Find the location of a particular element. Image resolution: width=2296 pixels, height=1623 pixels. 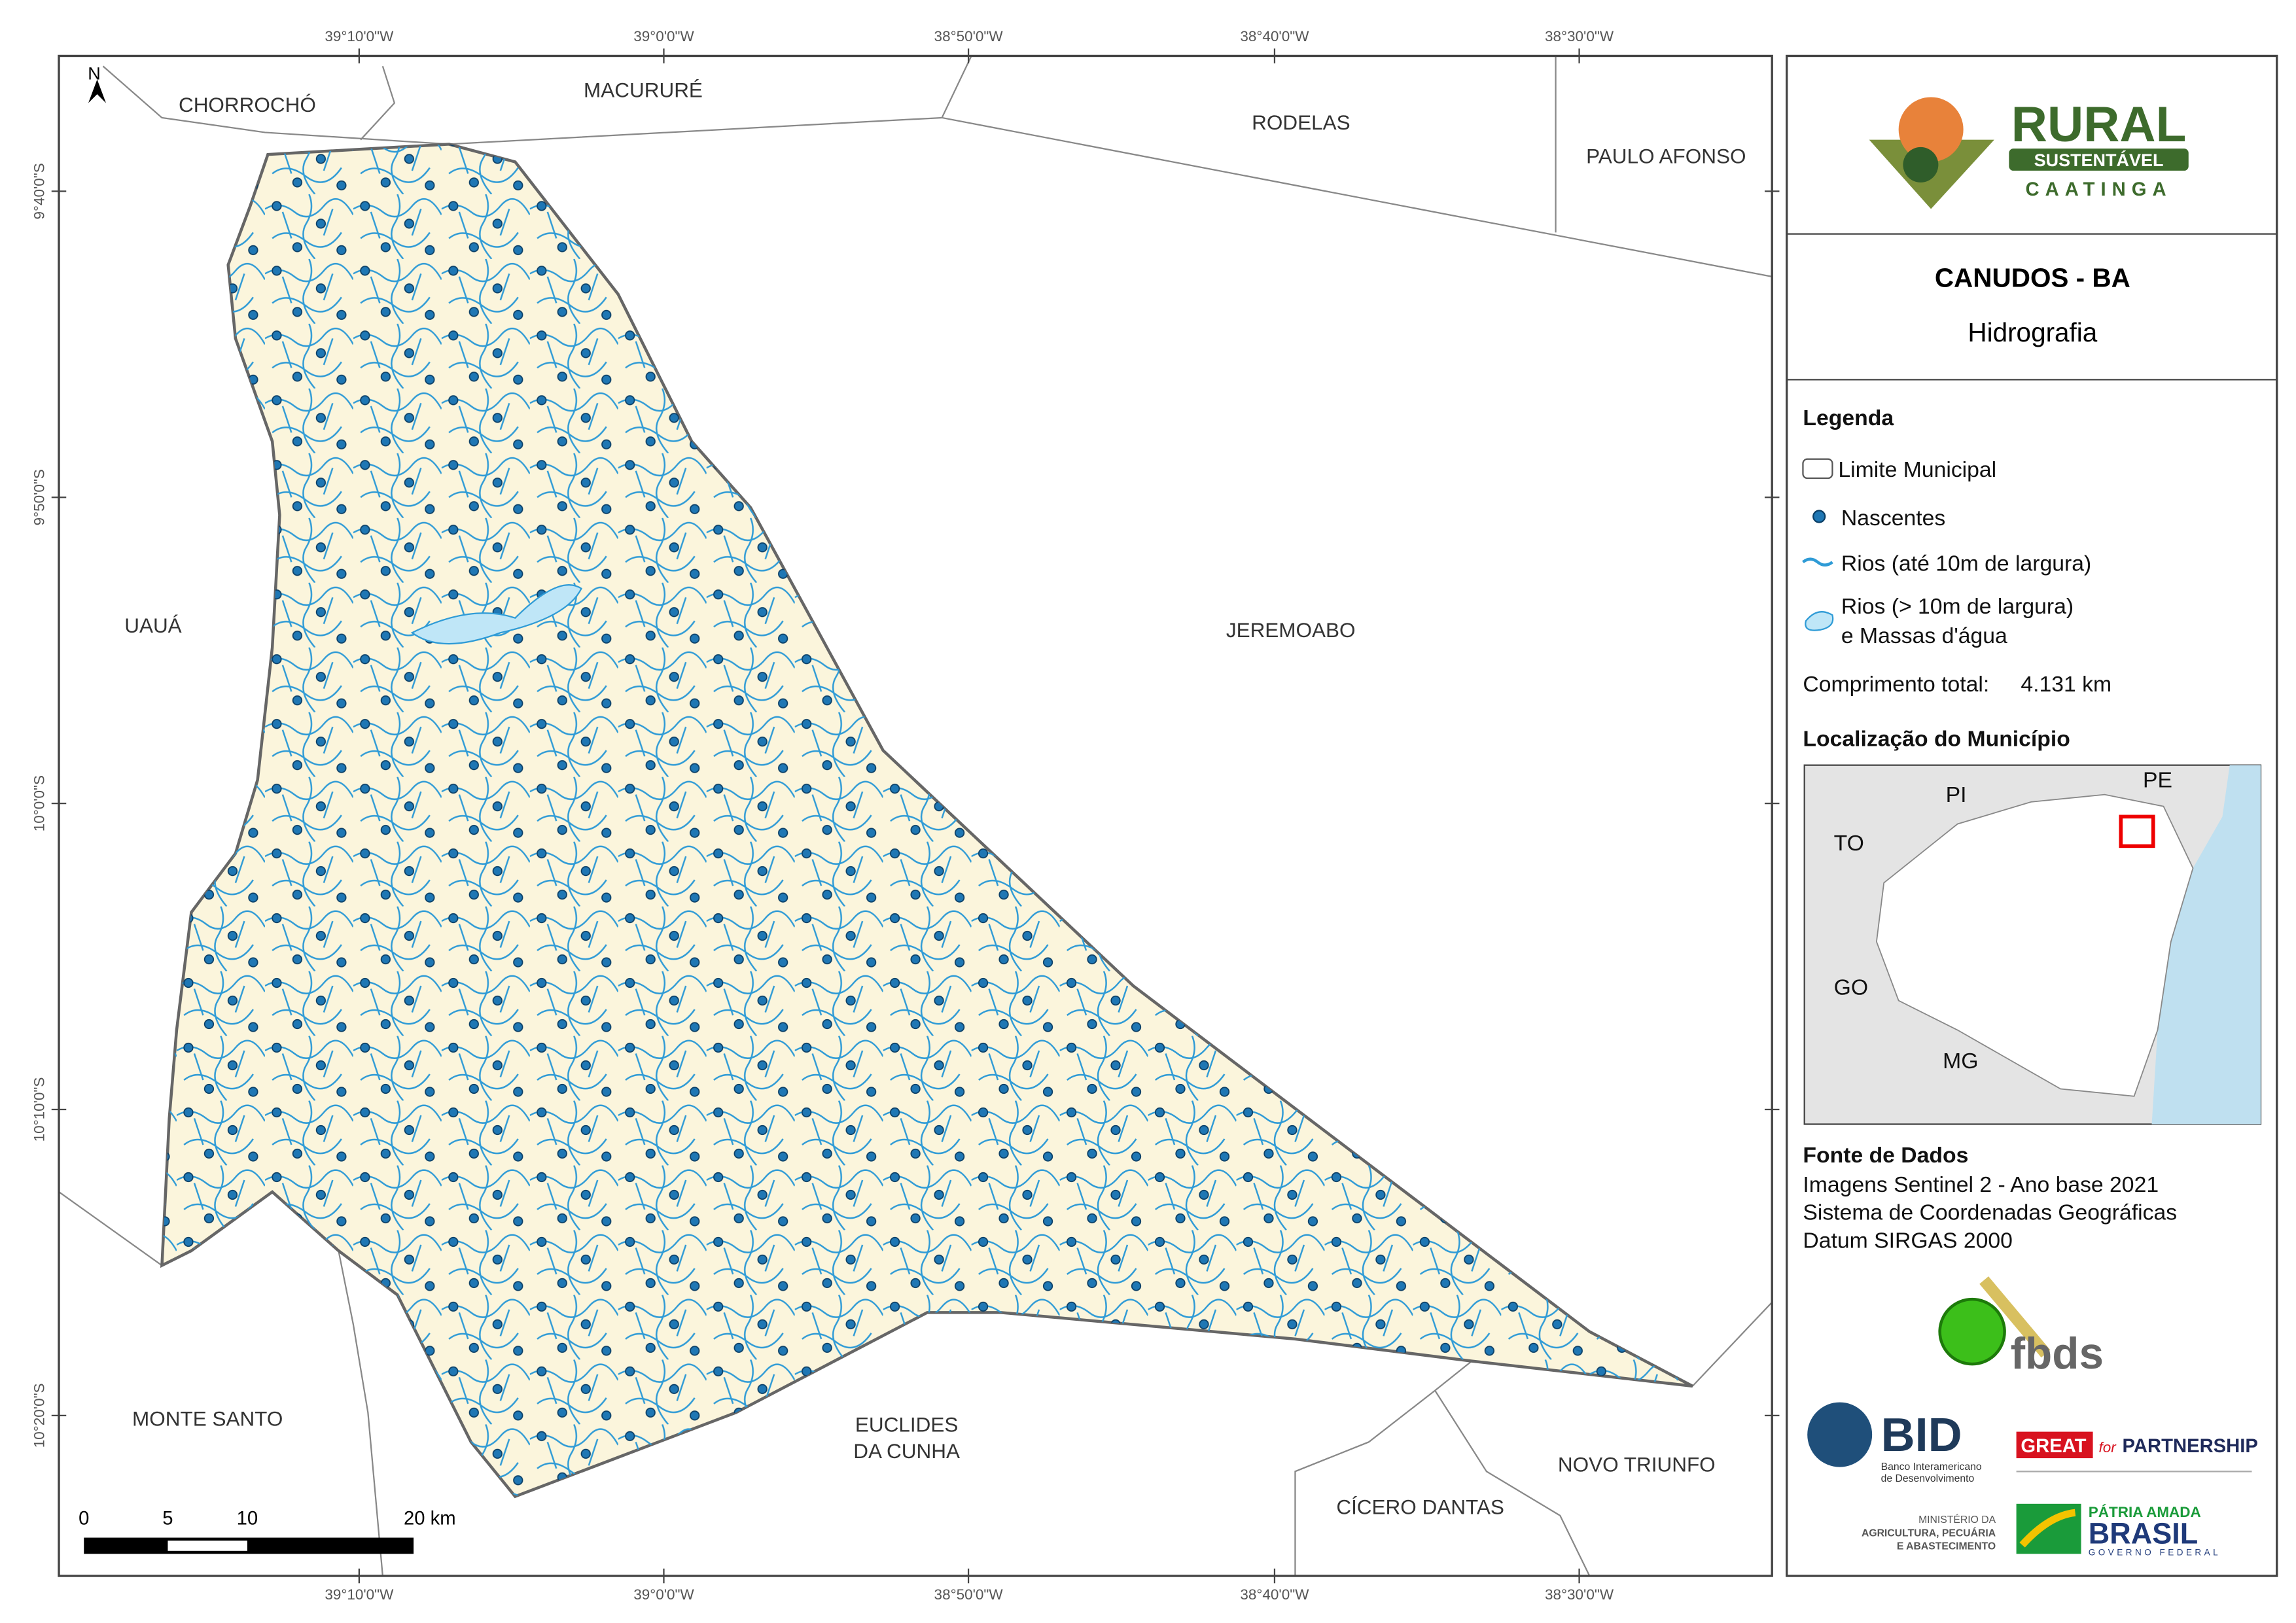

legend-label: Rios (> 10m de largura) is located at coordinates (1958, 606).